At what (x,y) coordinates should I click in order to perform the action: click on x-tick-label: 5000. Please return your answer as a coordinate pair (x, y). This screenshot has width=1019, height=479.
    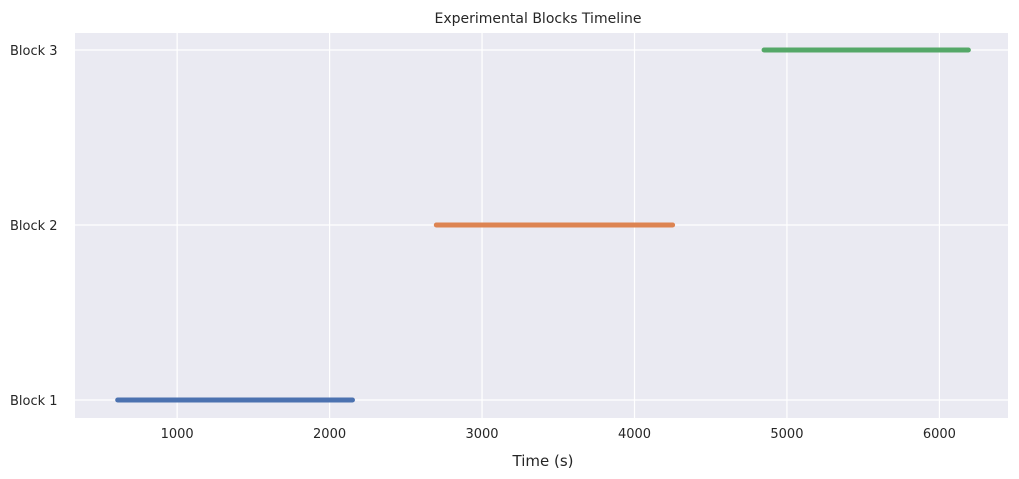
    Looking at the image, I should click on (786, 434).